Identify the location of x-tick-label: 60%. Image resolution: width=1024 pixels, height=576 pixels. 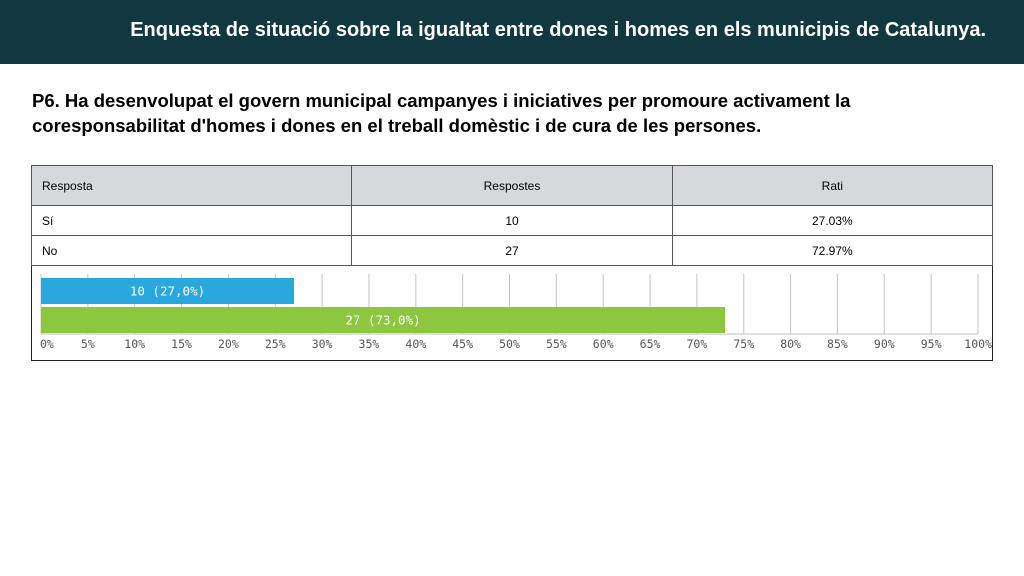
(603, 344).